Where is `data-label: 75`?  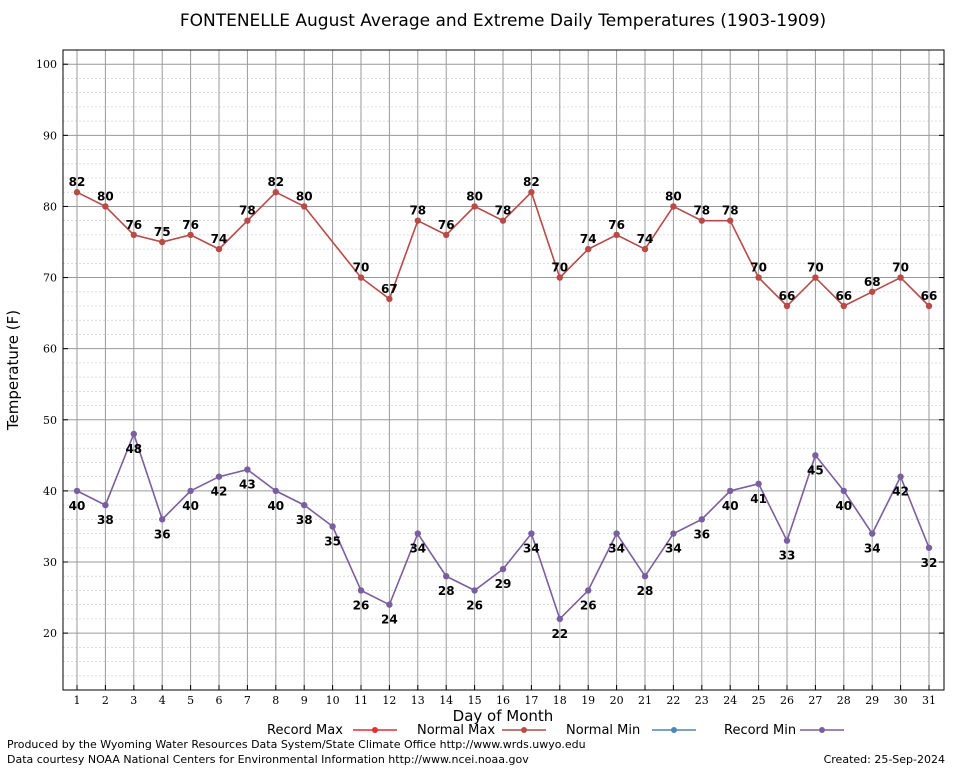
data-label: 75 is located at coordinates (162, 232).